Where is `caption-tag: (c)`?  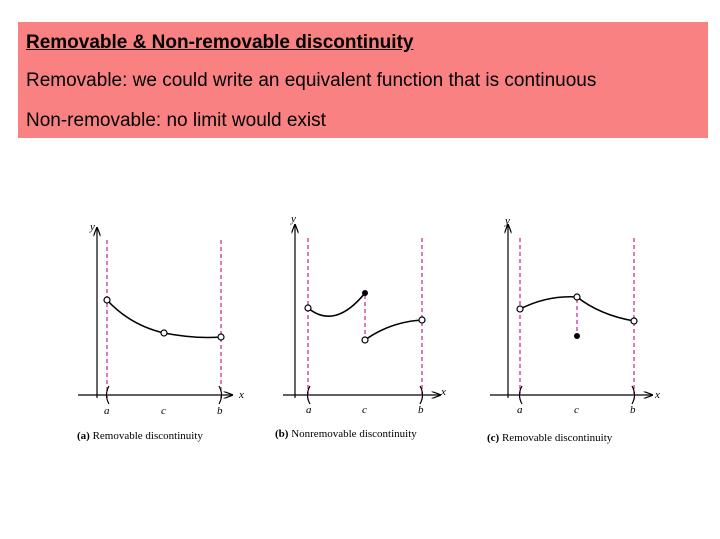 caption-tag: (c) is located at coordinates (493, 438).